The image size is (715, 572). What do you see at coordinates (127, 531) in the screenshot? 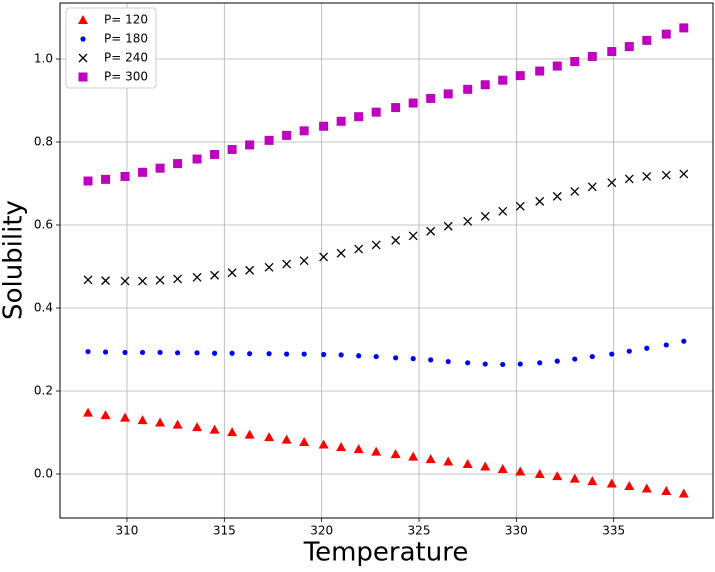
I see `x-tick-label: 310` at bounding box center [127, 531].